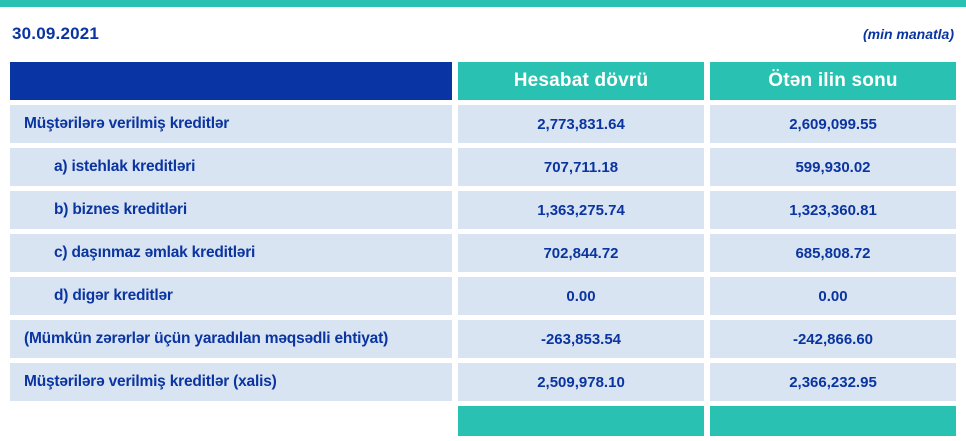  Describe the element at coordinates (581, 382) in the screenshot. I see `value-current: 2,509,978.10` at that location.